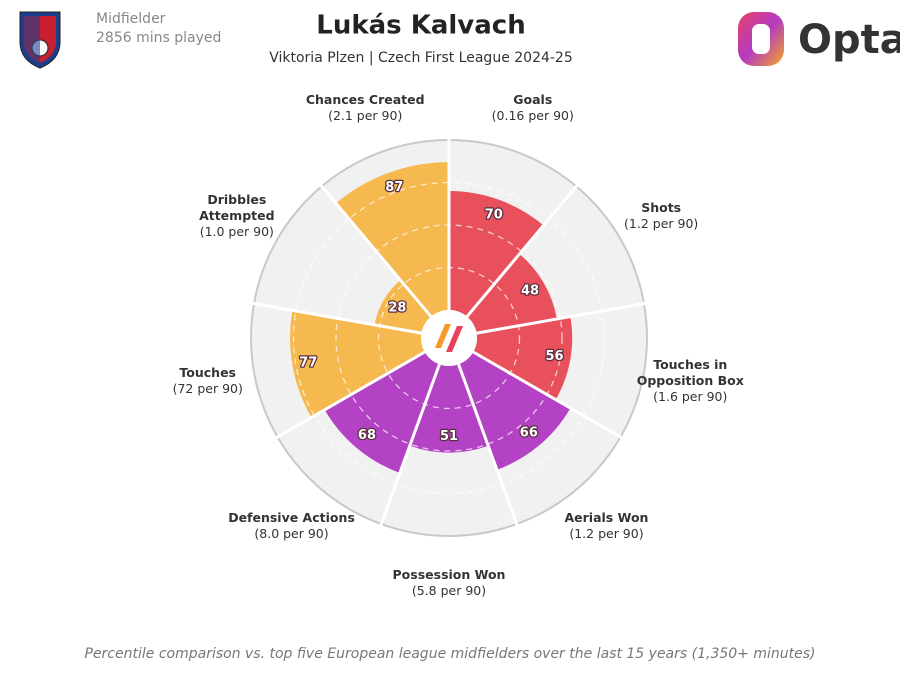  I want to click on axis-label: Shots (1.2 per 90), so click(661, 216).